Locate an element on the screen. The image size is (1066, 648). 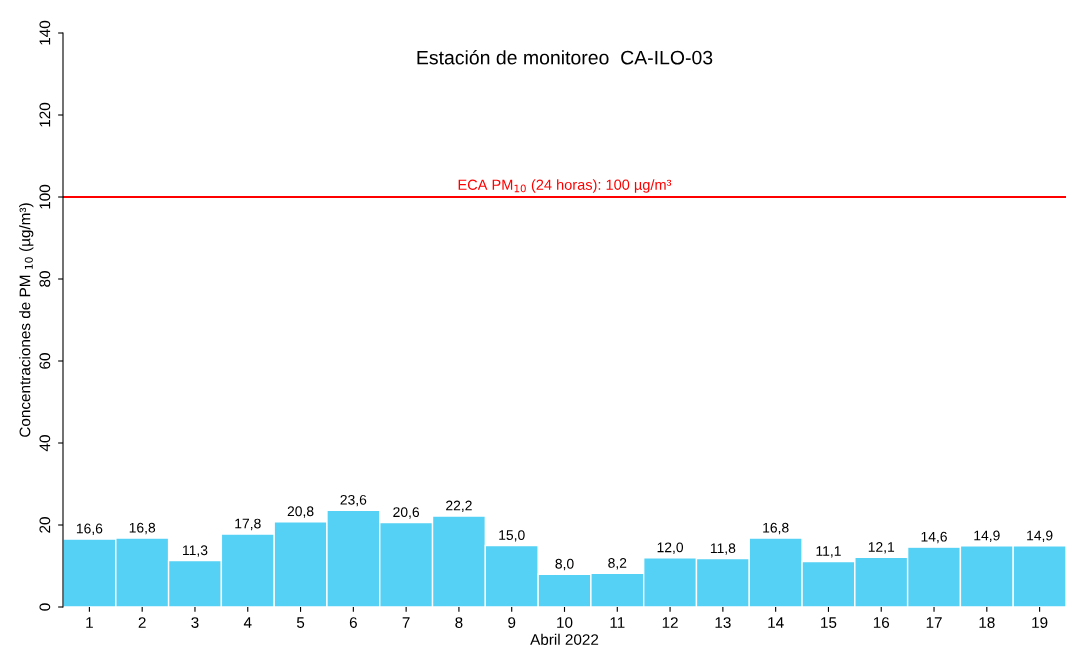
x-tick-label: 6 is located at coordinates (353, 622).